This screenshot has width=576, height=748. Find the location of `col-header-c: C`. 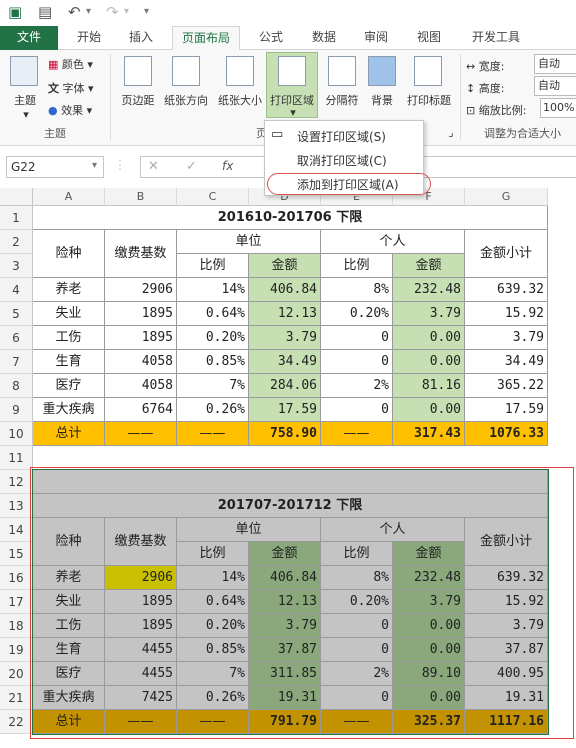

col-header-c: C is located at coordinates (213, 197).